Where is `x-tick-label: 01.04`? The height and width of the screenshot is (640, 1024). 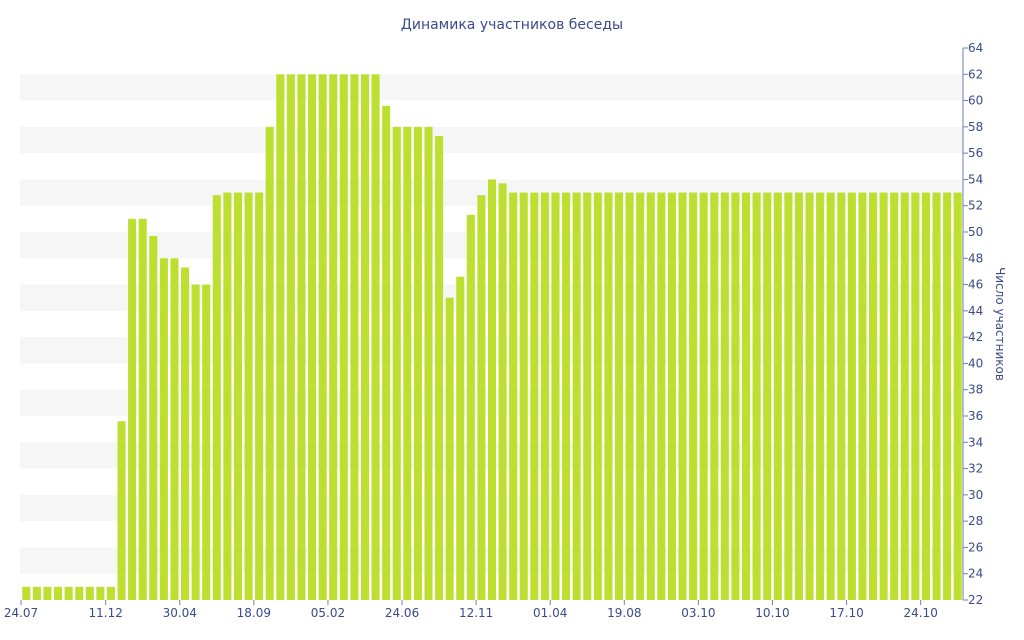
x-tick-label: 01.04 is located at coordinates (550, 613).